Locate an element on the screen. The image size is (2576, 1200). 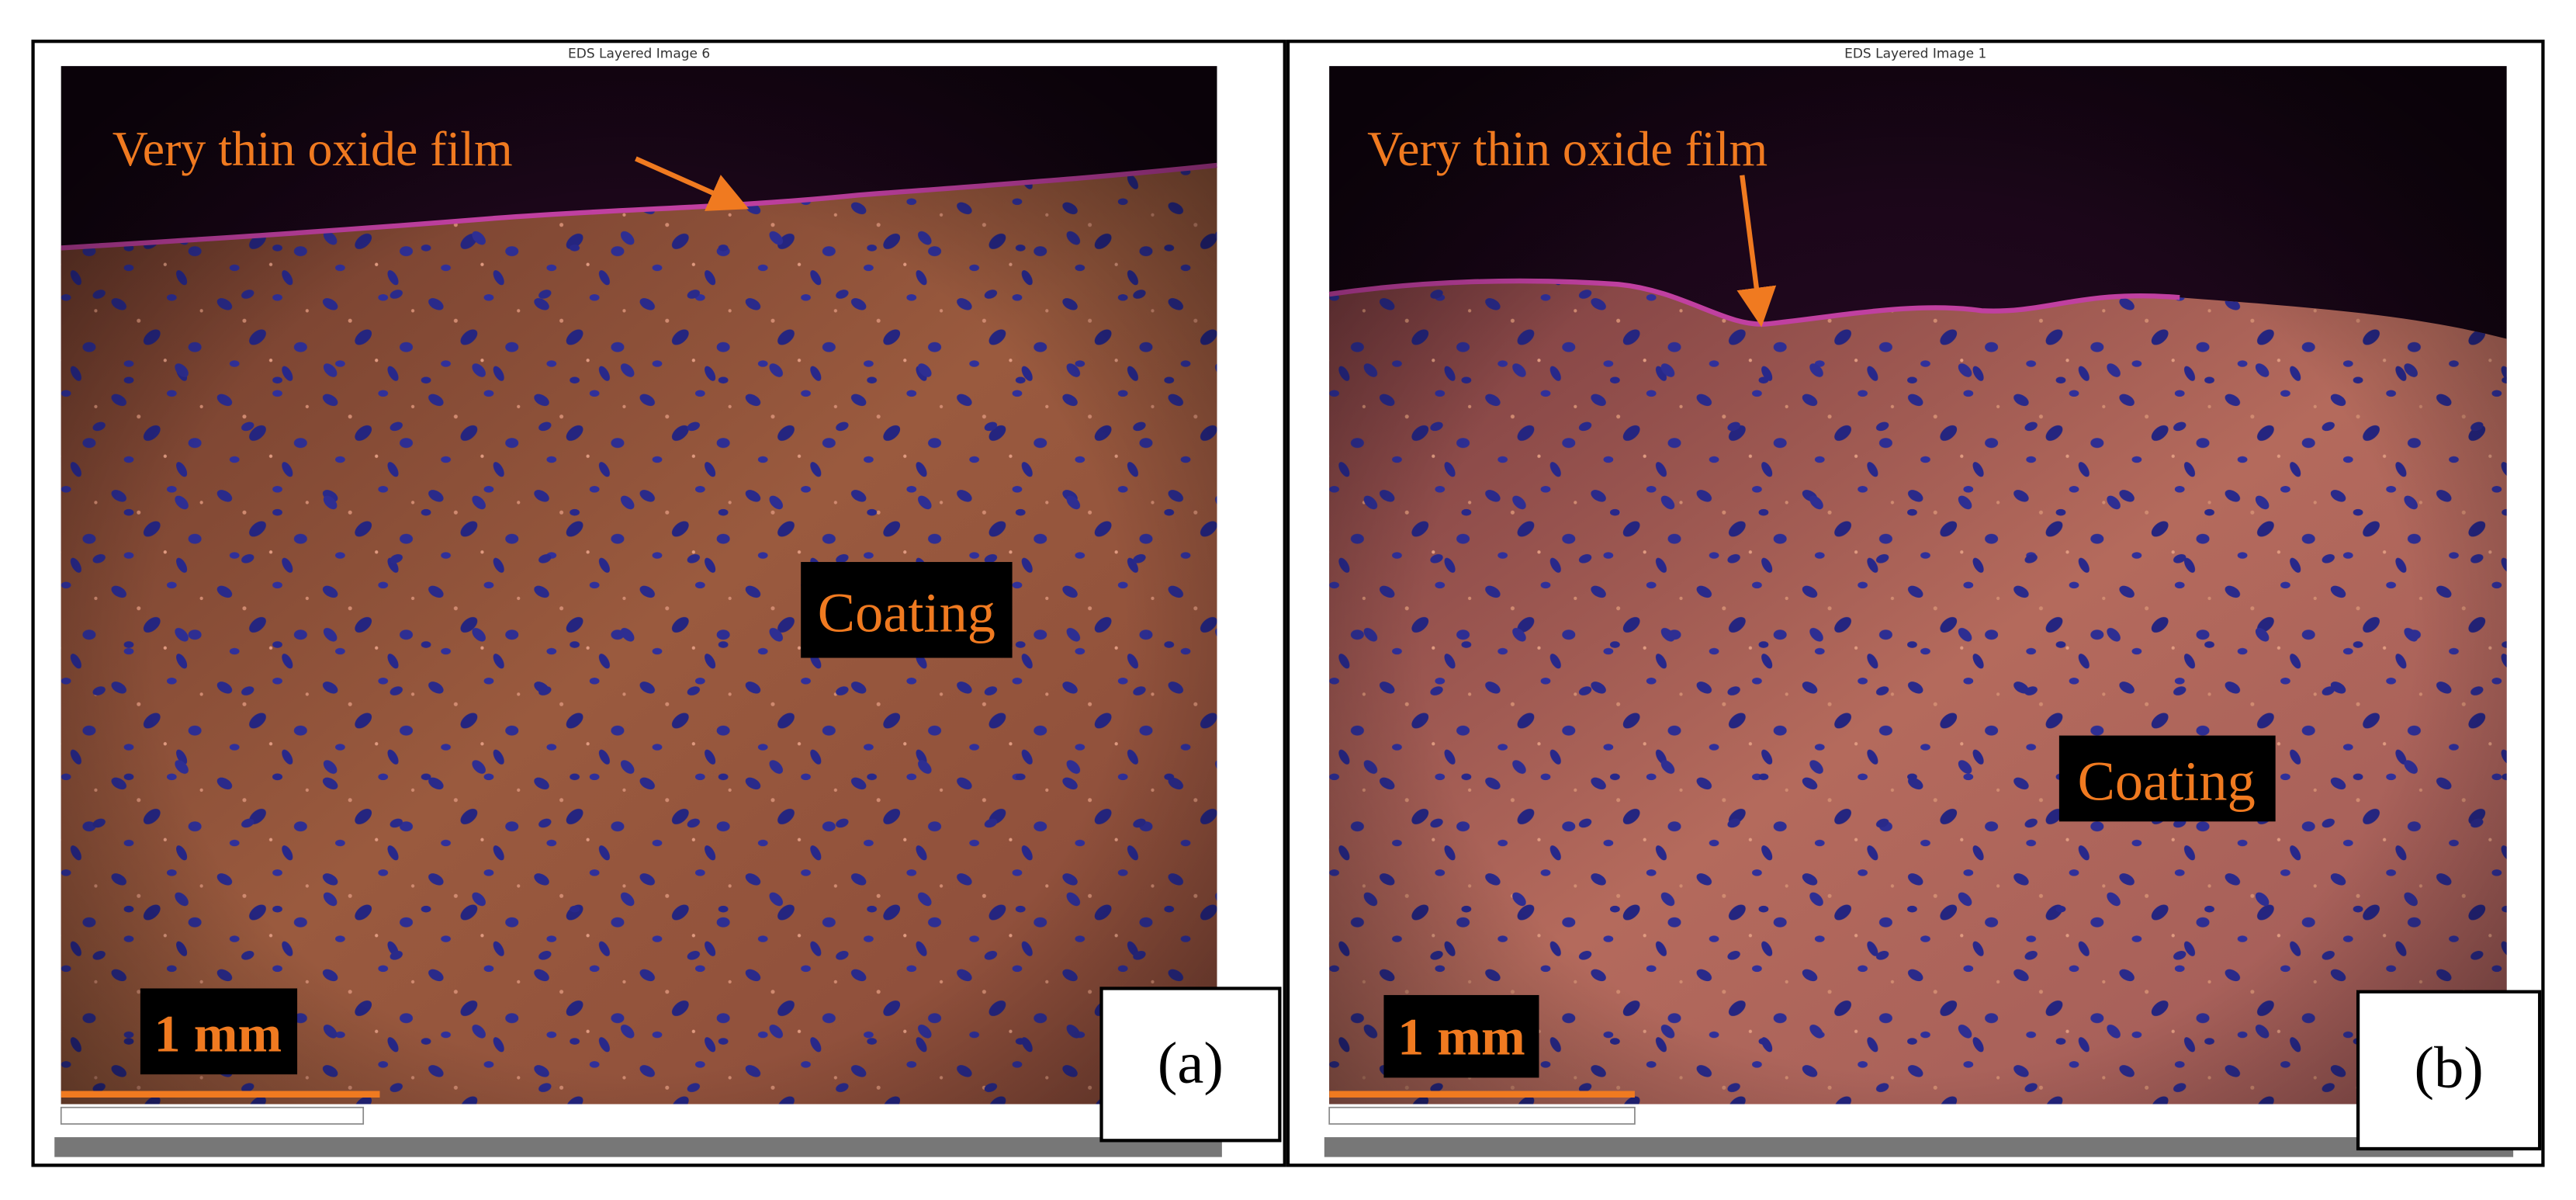
panel-label: (a) is located at coordinates (1191, 1063).